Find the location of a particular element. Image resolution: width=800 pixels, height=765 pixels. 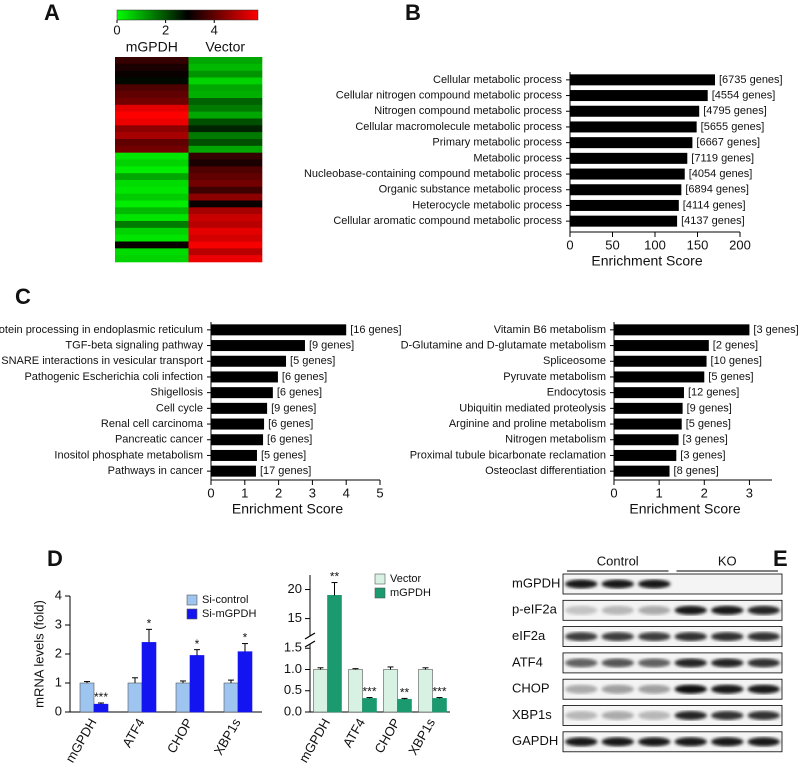

y-tick-label: 20 is located at coordinates (295, 588).